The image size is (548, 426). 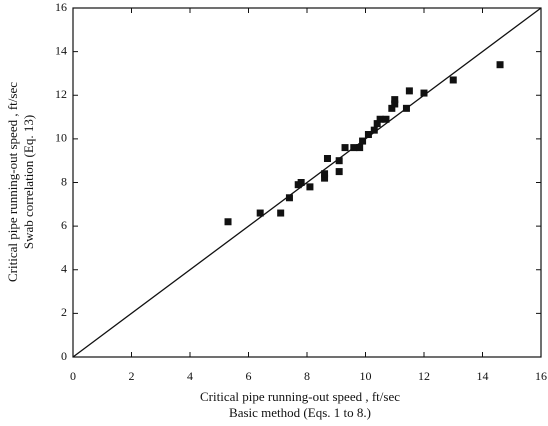 What do you see at coordinates (300, 396) in the screenshot?
I see `x-axis-title: Critical pipe running-out speed , ft/sec` at bounding box center [300, 396].